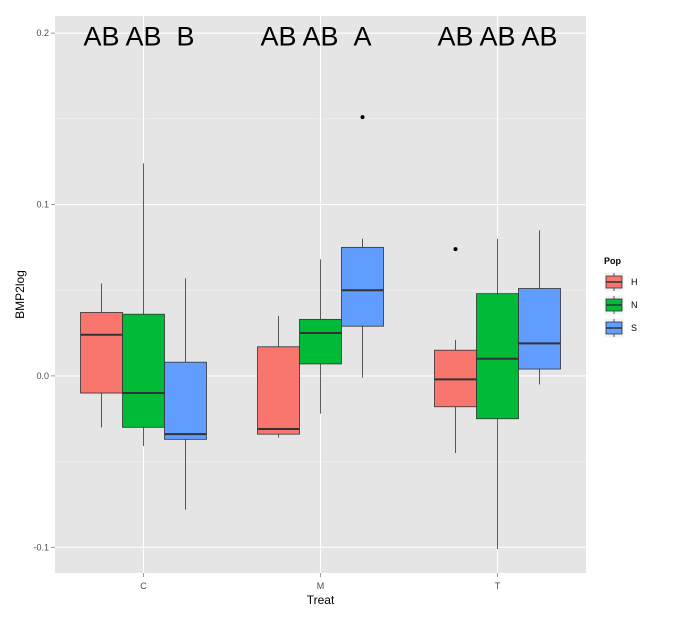 Image resolution: width=673 pixels, height=618 pixels. I want to click on box-H-C, so click(101, 355).